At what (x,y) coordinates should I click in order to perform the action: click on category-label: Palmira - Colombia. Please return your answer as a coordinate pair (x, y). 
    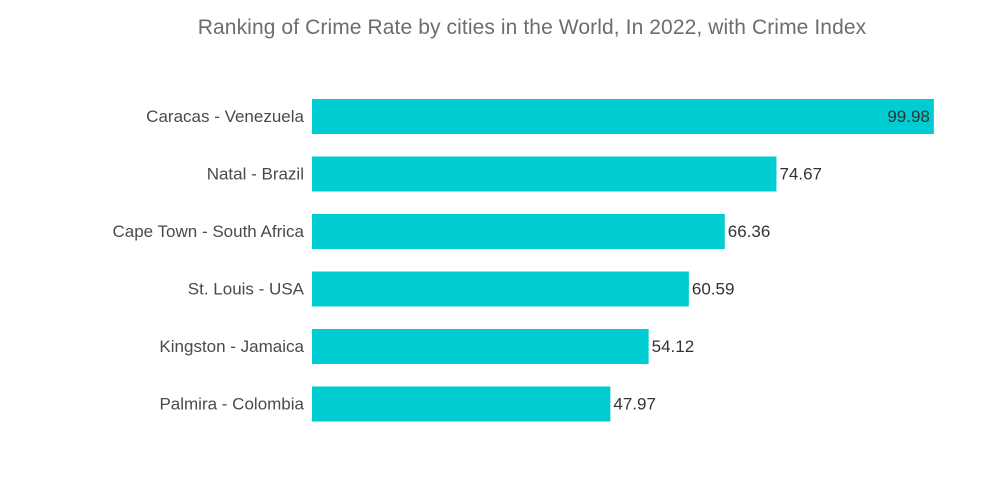
    Looking at the image, I should click on (231, 404).